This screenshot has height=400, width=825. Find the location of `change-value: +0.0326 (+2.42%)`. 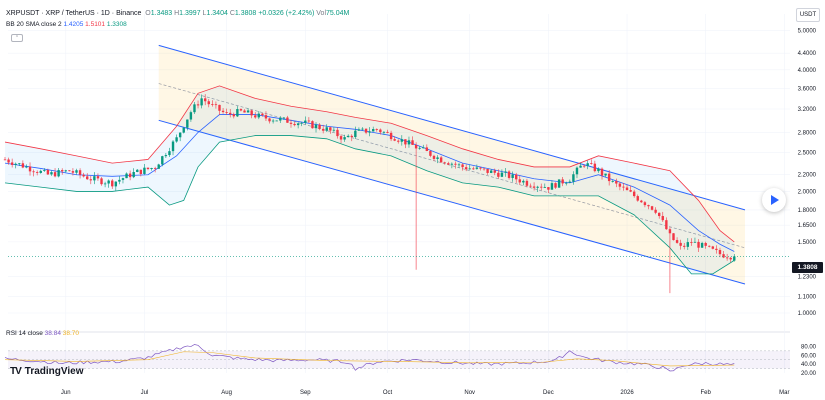

change-value: +0.0326 (+2.42%) is located at coordinates (286, 13).